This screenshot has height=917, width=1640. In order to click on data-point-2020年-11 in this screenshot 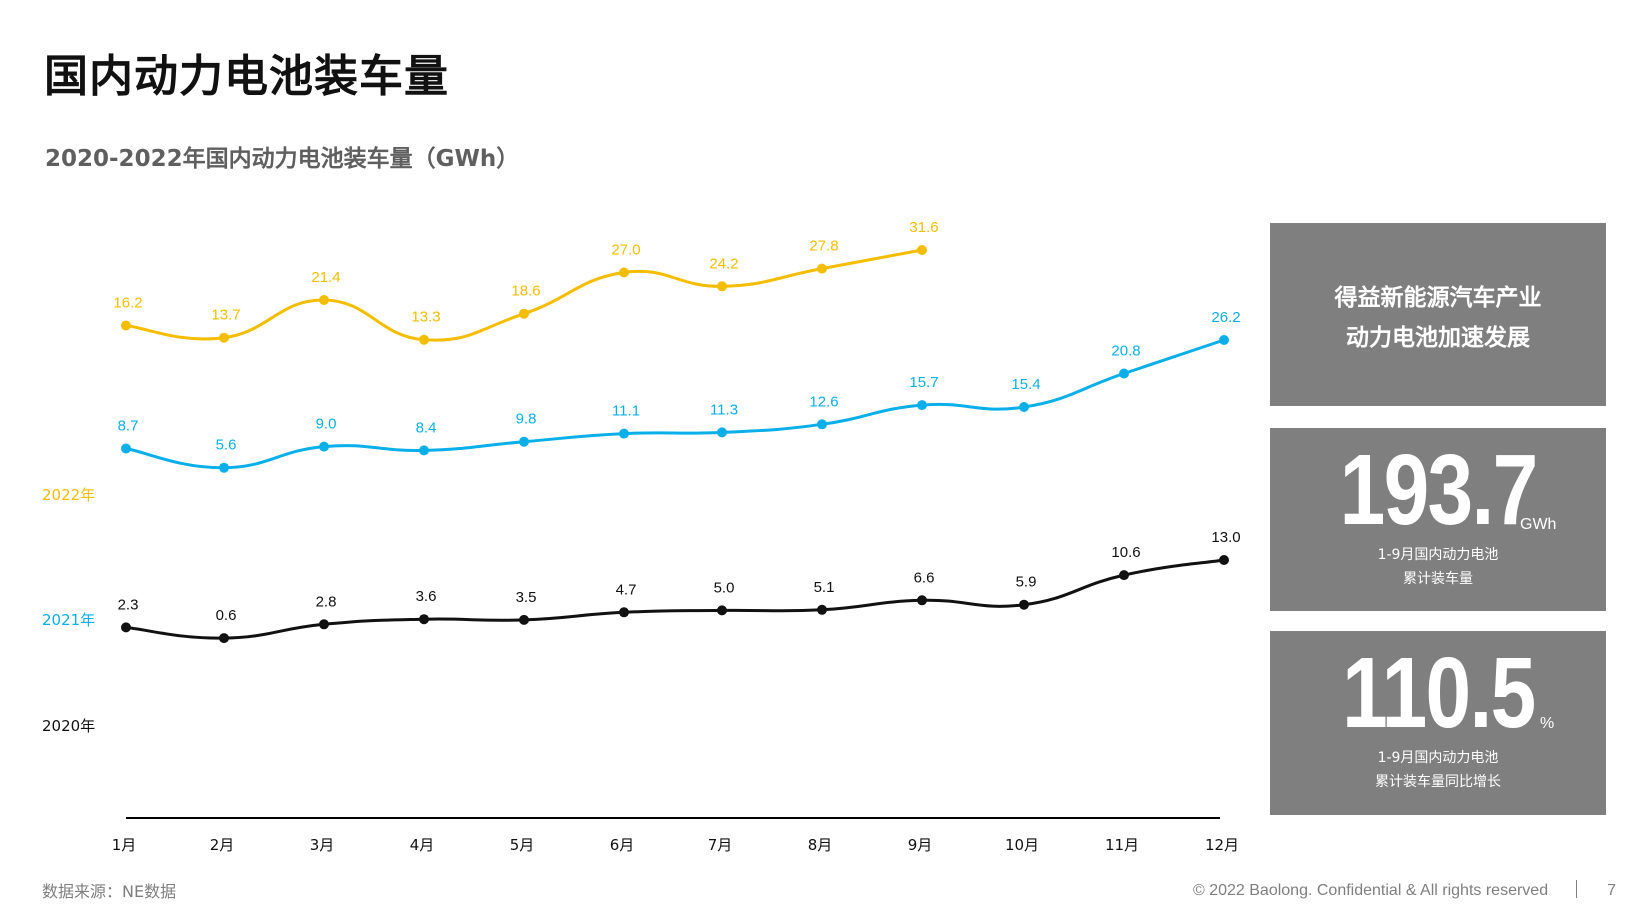, I will do `click(1124, 575)`.